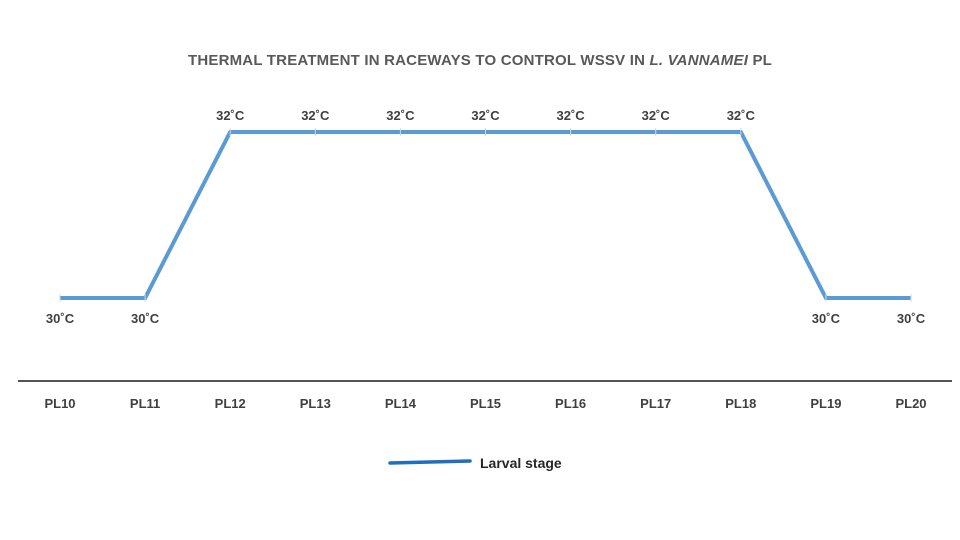  Describe the element at coordinates (521, 463) in the screenshot. I see `legend-label: Larval stage` at that location.